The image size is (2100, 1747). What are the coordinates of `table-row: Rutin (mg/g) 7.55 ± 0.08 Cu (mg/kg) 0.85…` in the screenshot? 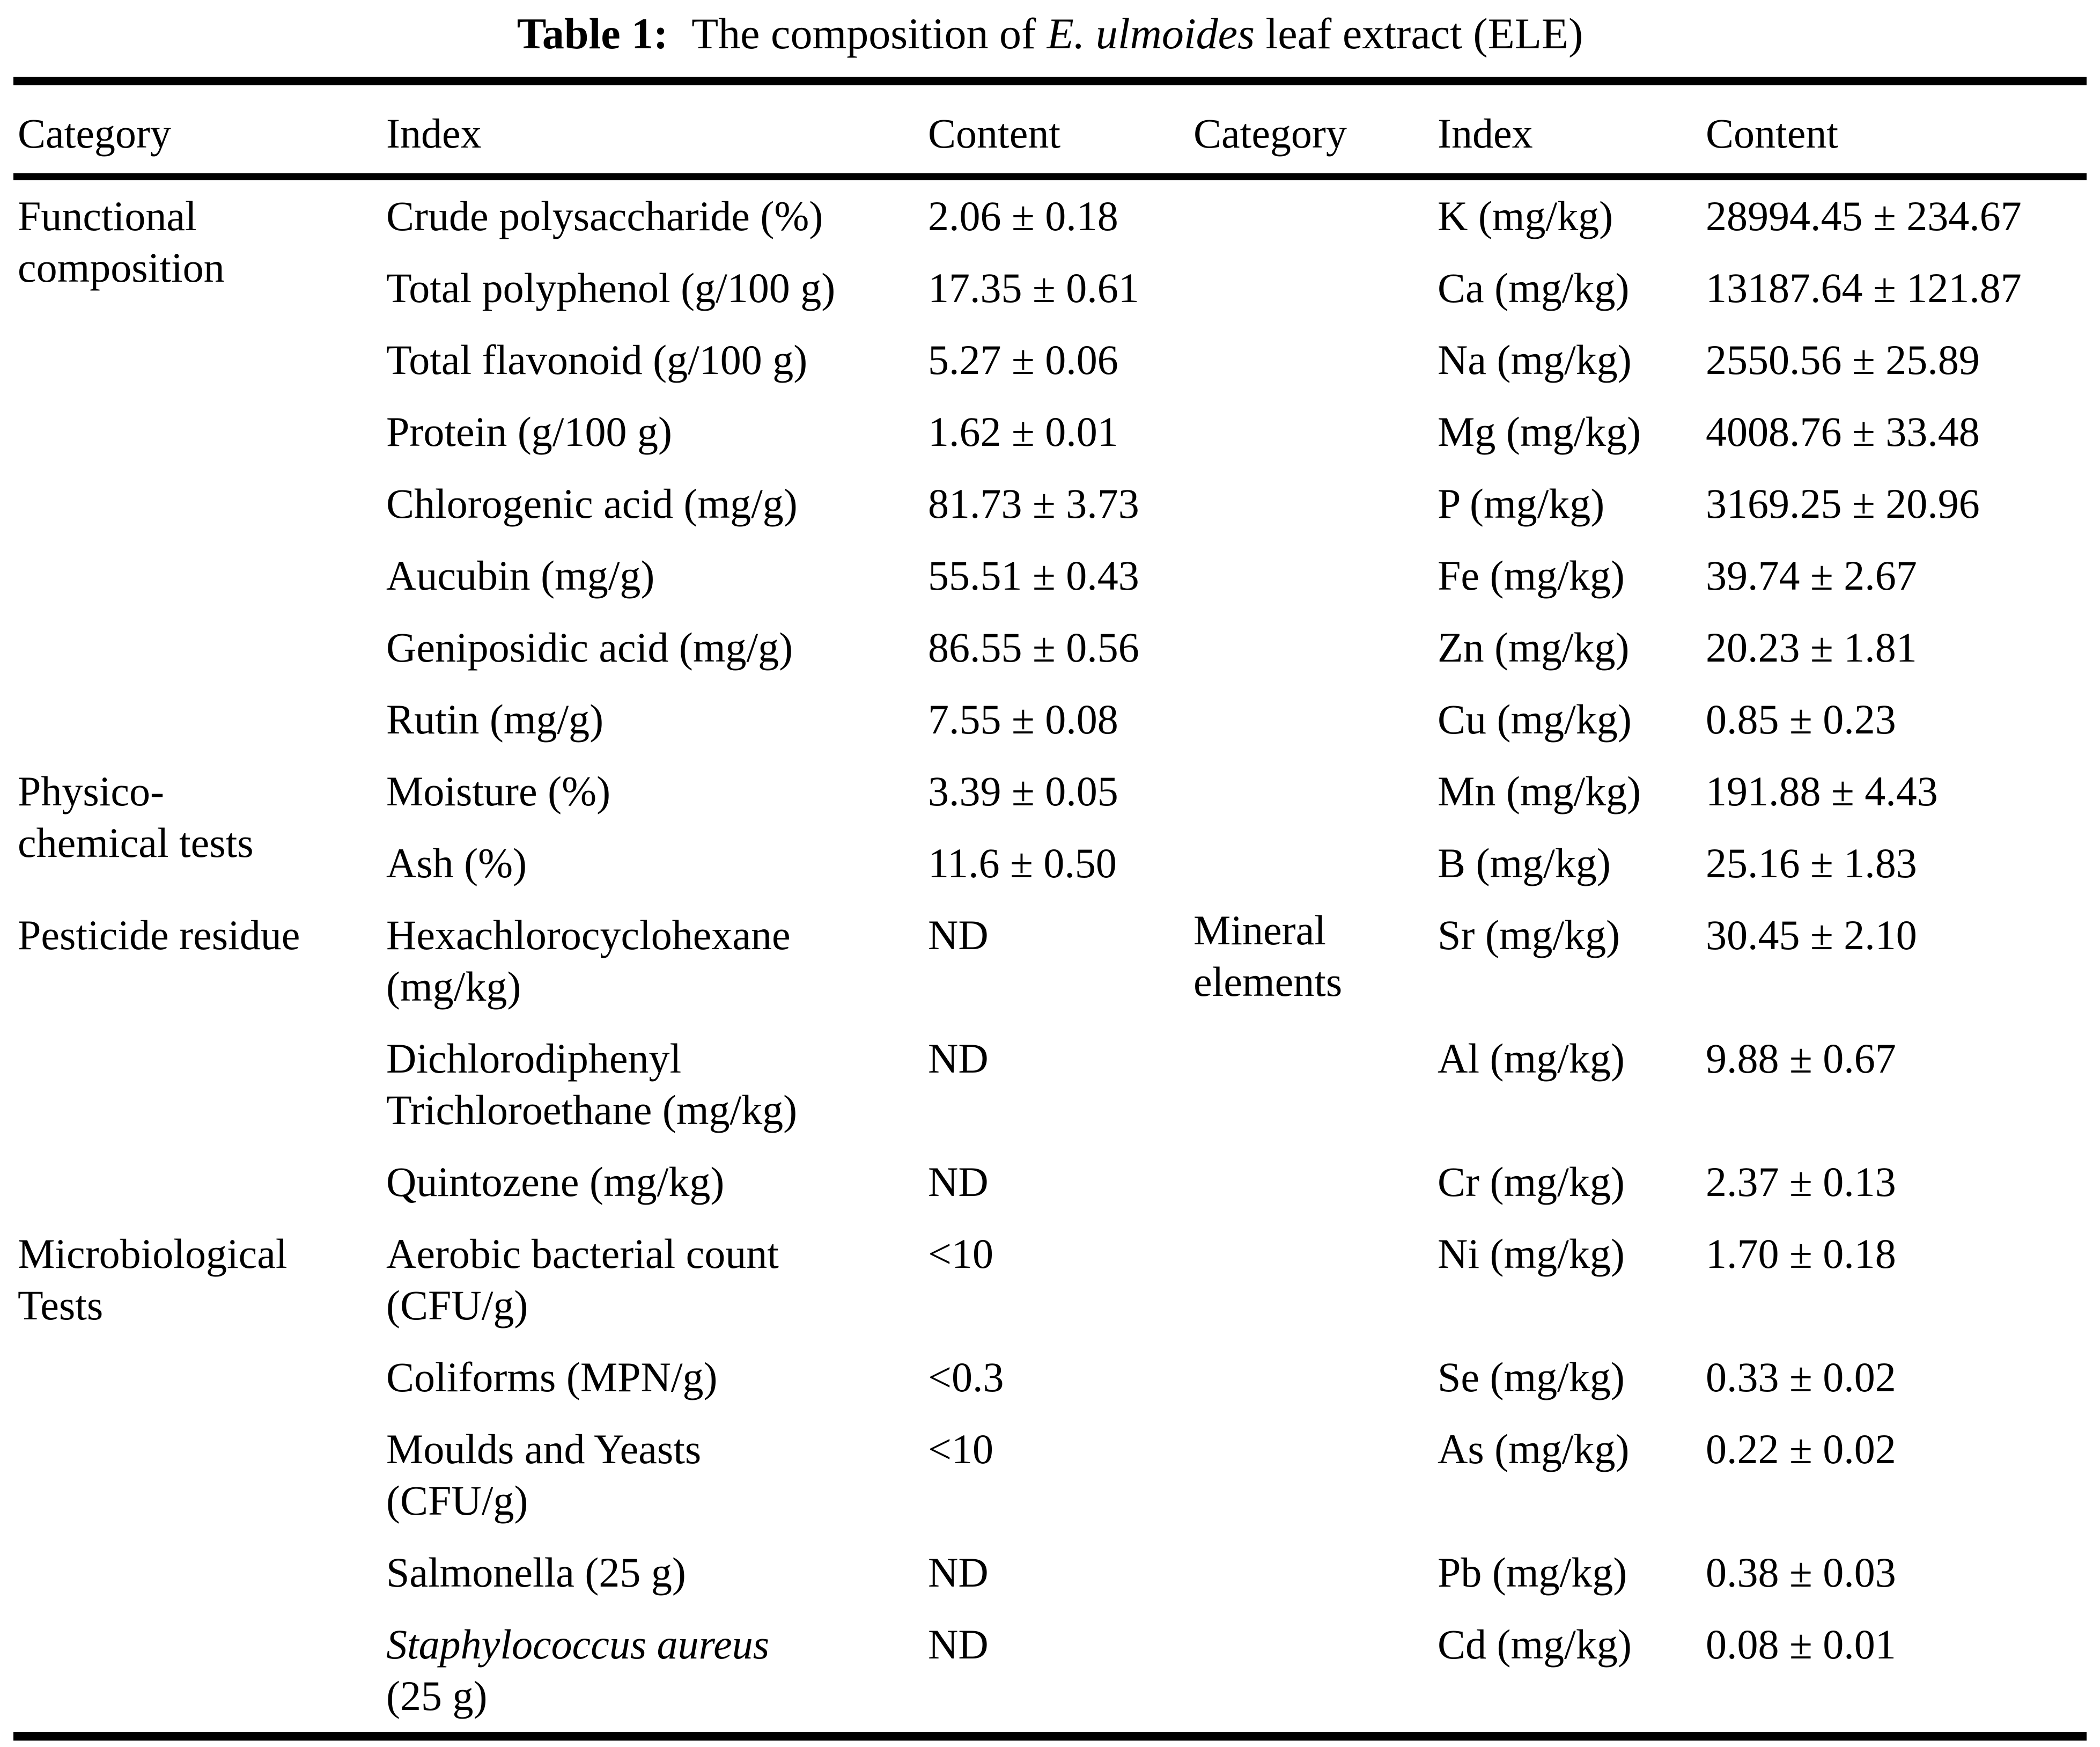 It's located at (1050, 720).